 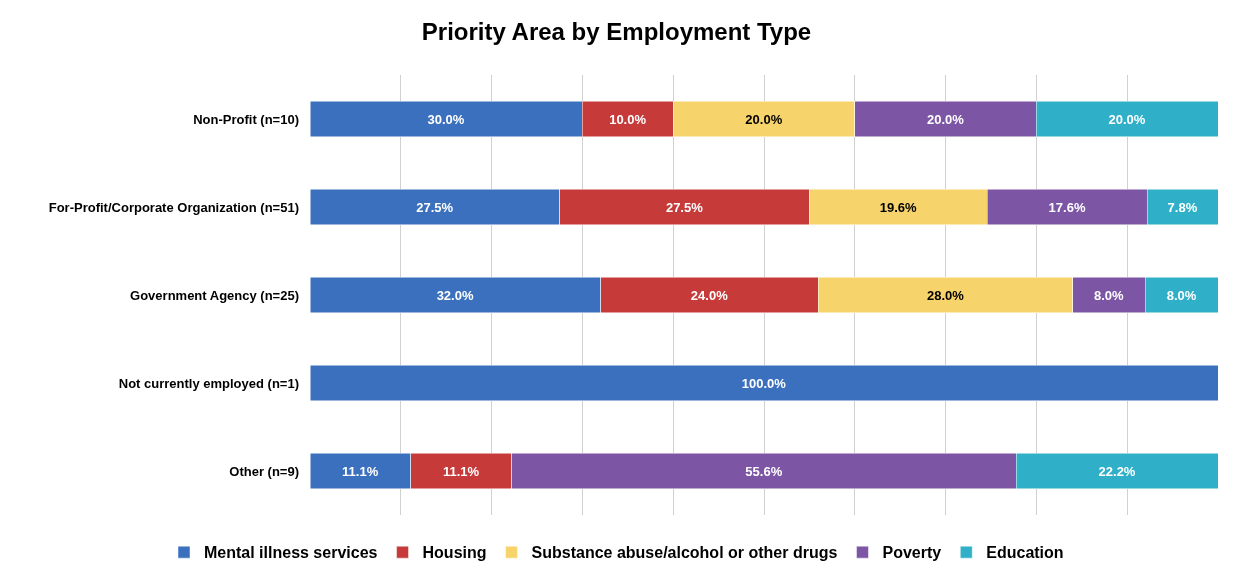 What do you see at coordinates (291, 553) in the screenshot?
I see `legend-label: Mental illness services` at bounding box center [291, 553].